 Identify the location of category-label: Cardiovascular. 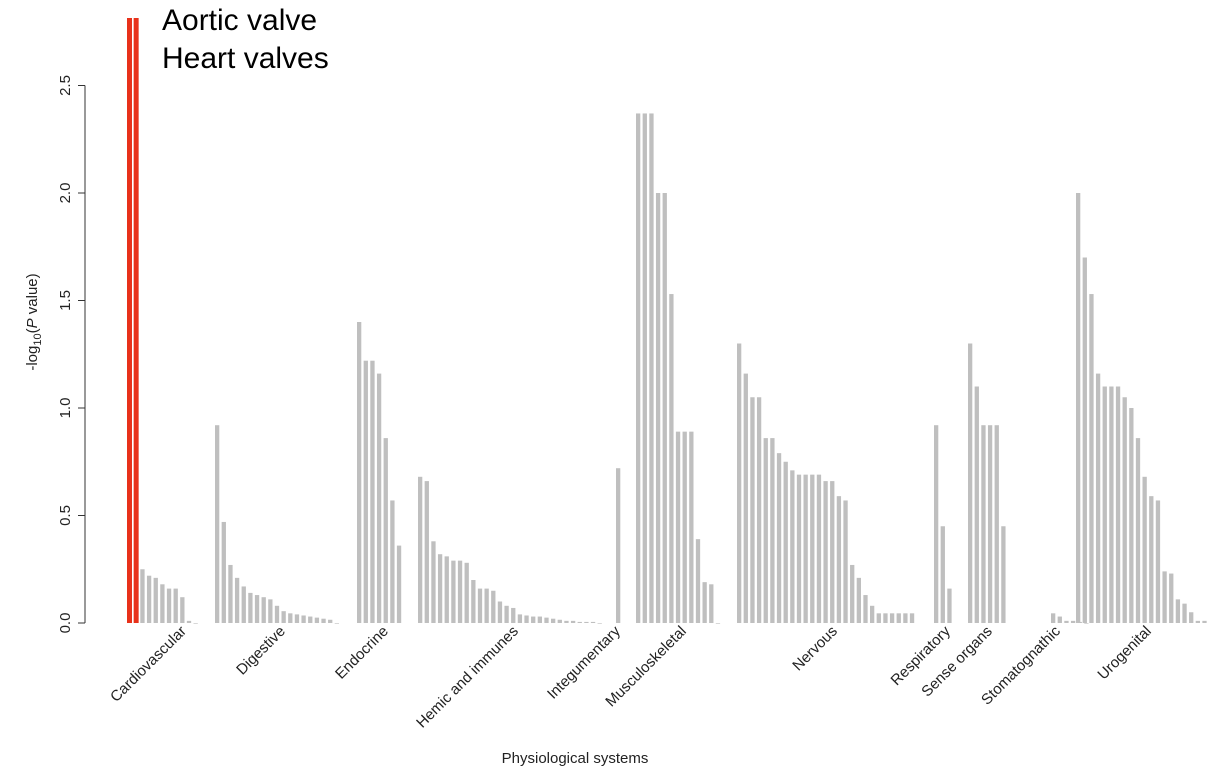
(148, 664).